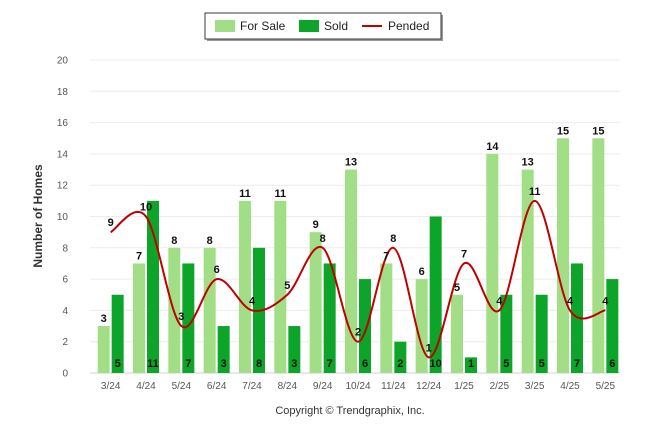 This screenshot has height=434, width=646. I want to click on data-label-for-sale: 9, so click(316, 225).